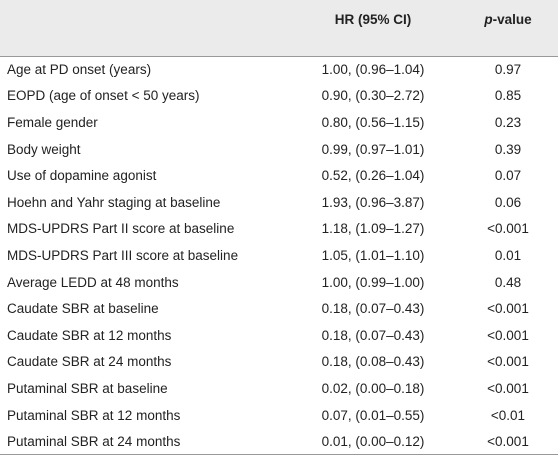  I want to click on row-label: Putaminal SBR at baseline, so click(87, 388).